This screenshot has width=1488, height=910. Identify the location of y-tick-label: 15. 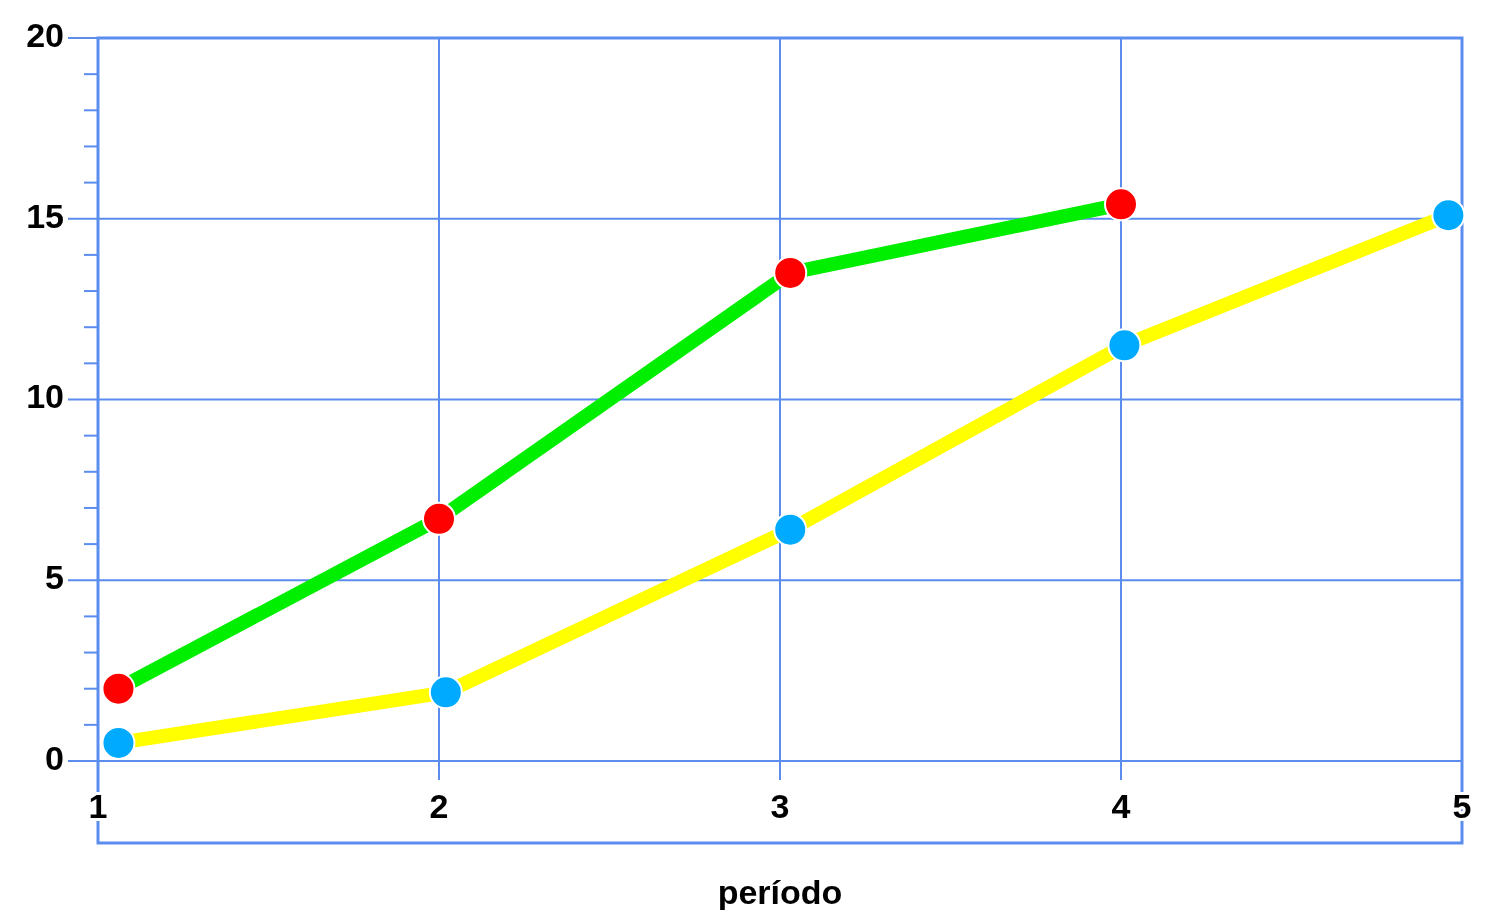
(45, 215).